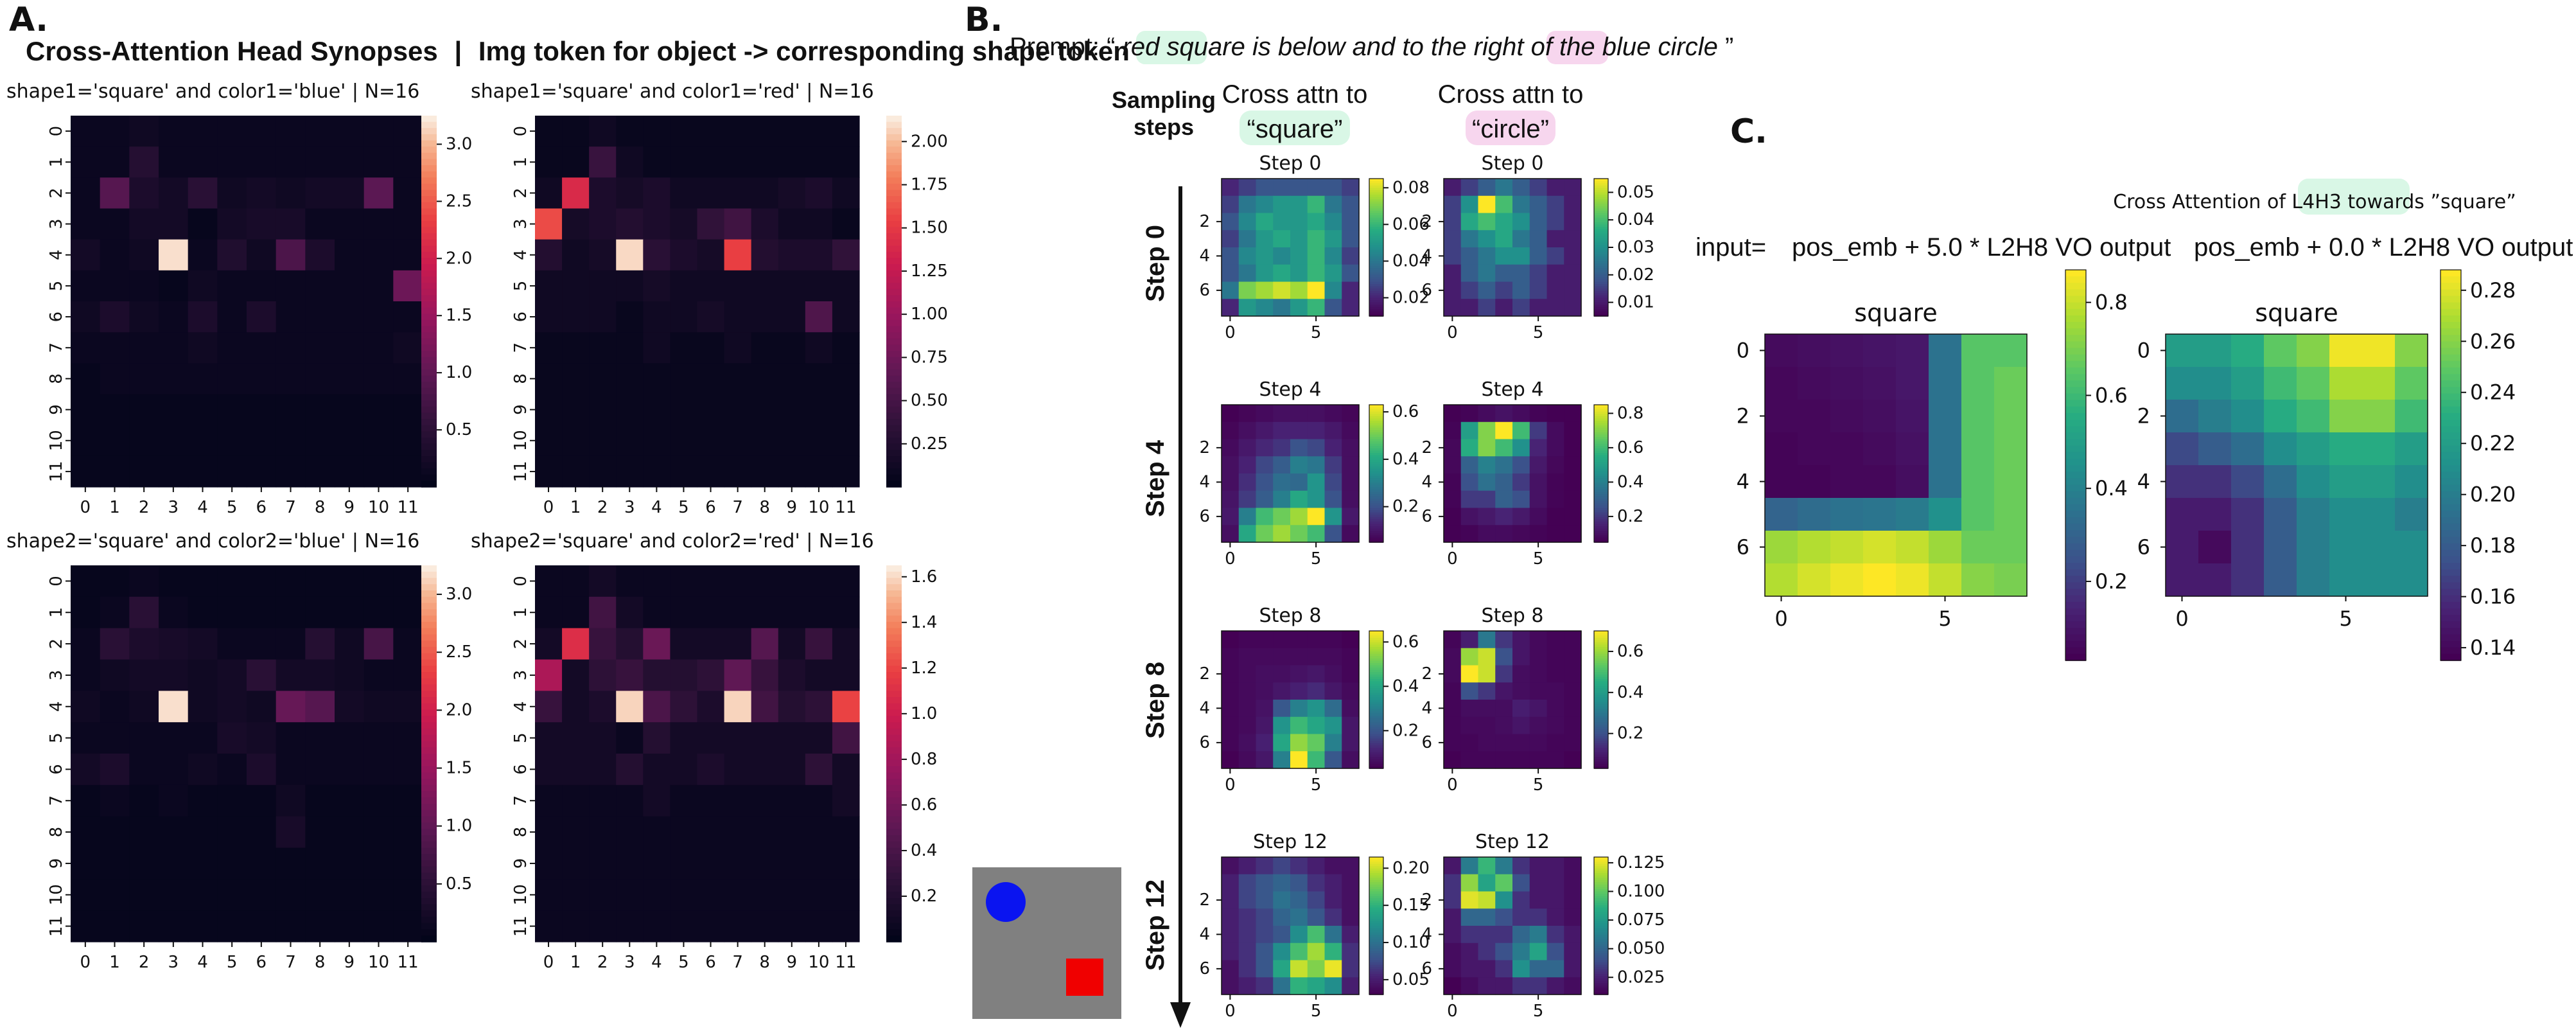 The width and height of the screenshot is (2576, 1035). Describe the element at coordinates (520, 378) in the screenshot. I see `y-tick-label: 8` at that location.